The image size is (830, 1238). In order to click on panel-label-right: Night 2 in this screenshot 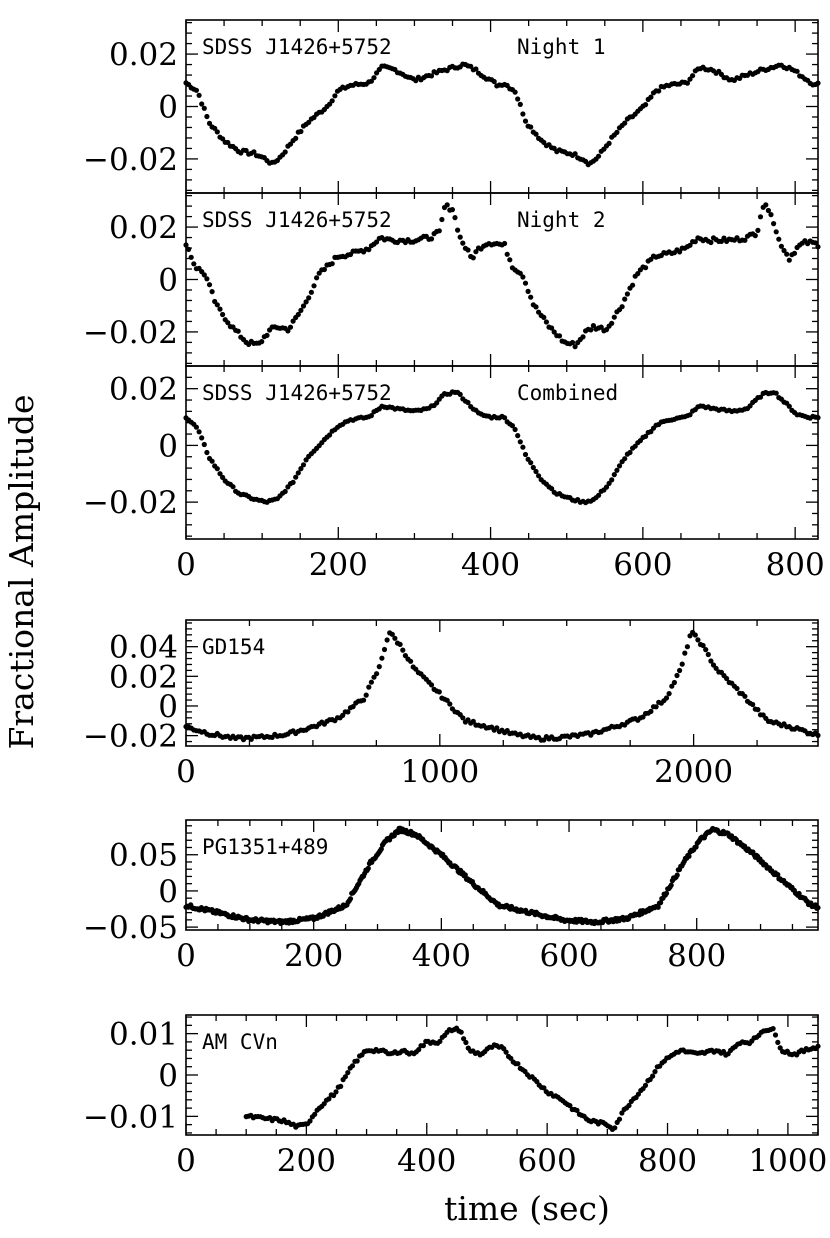, I will do `click(561, 220)`.